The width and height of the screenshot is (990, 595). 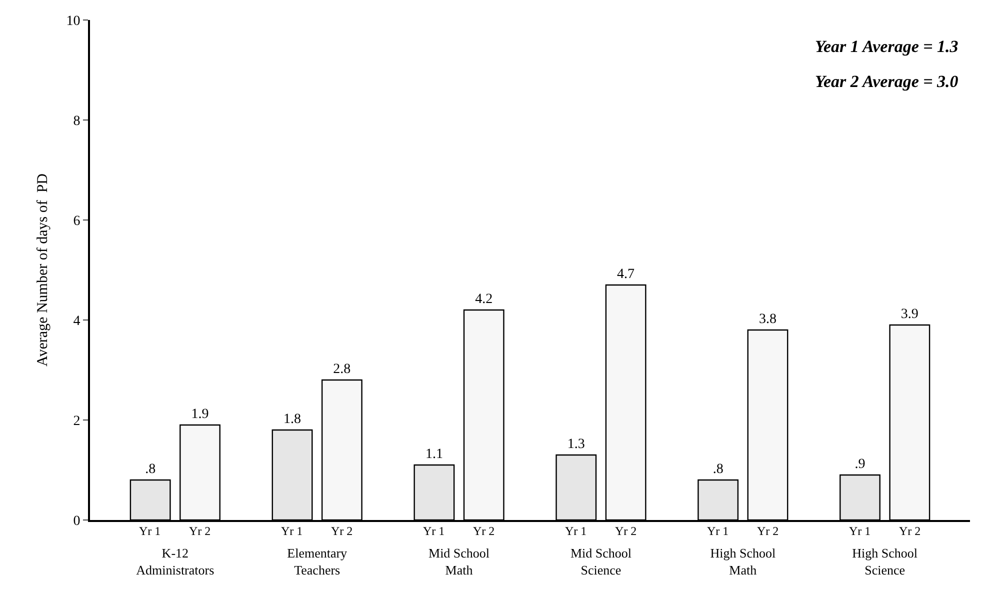 What do you see at coordinates (601, 562) in the screenshot?
I see `x-tick-label: Mid School Science` at bounding box center [601, 562].